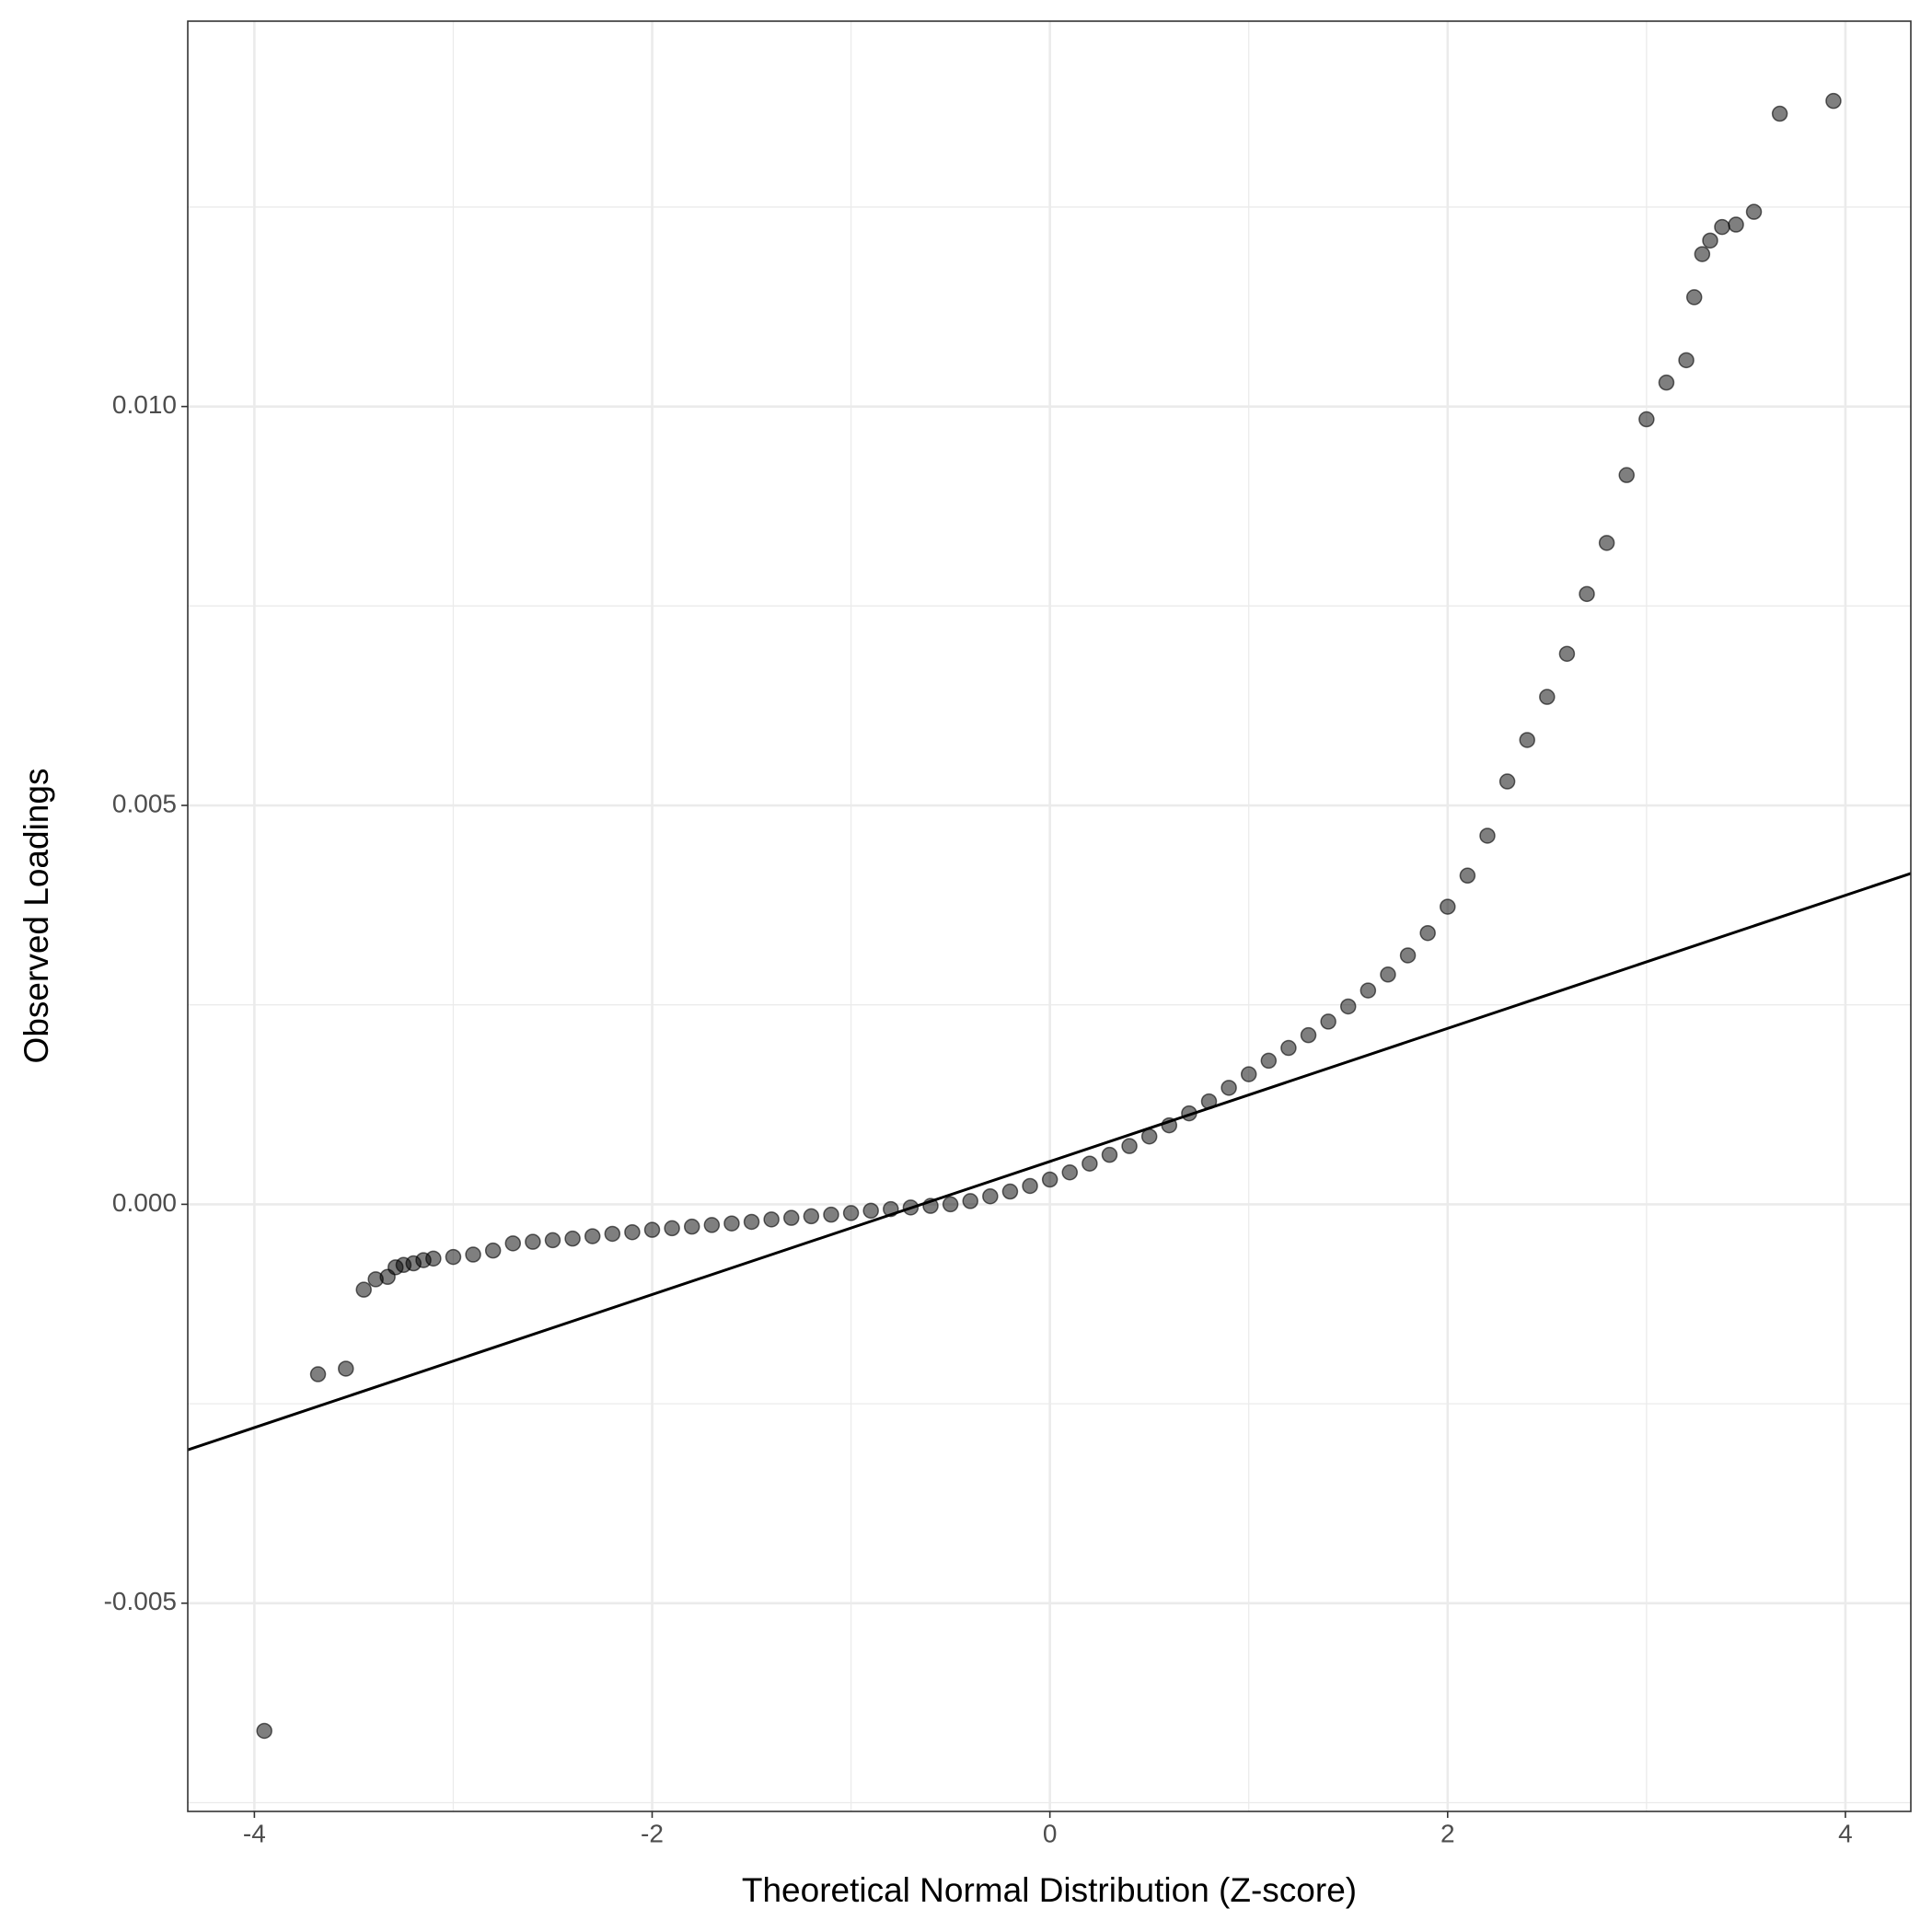  I want to click on x-tick-label: 0, so click(1050, 1833).